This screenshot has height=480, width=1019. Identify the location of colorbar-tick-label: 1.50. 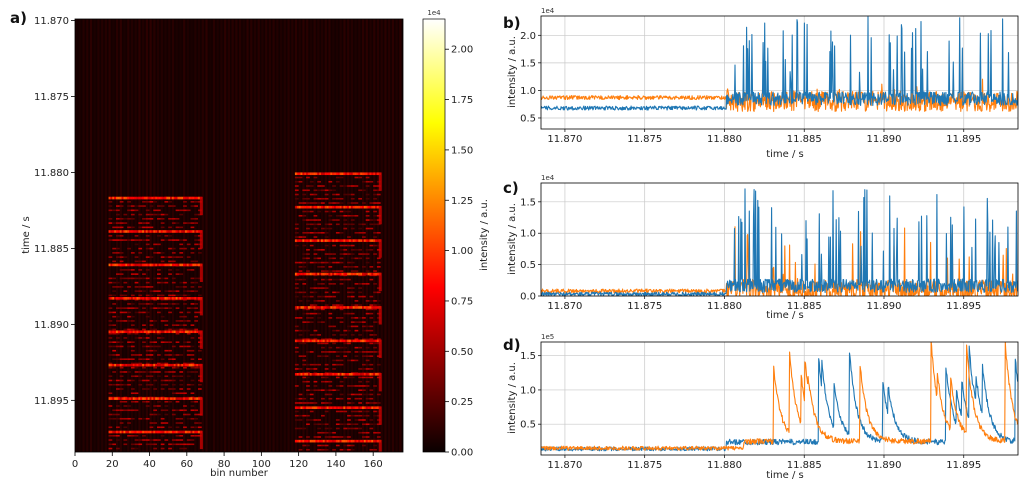
(462, 150).